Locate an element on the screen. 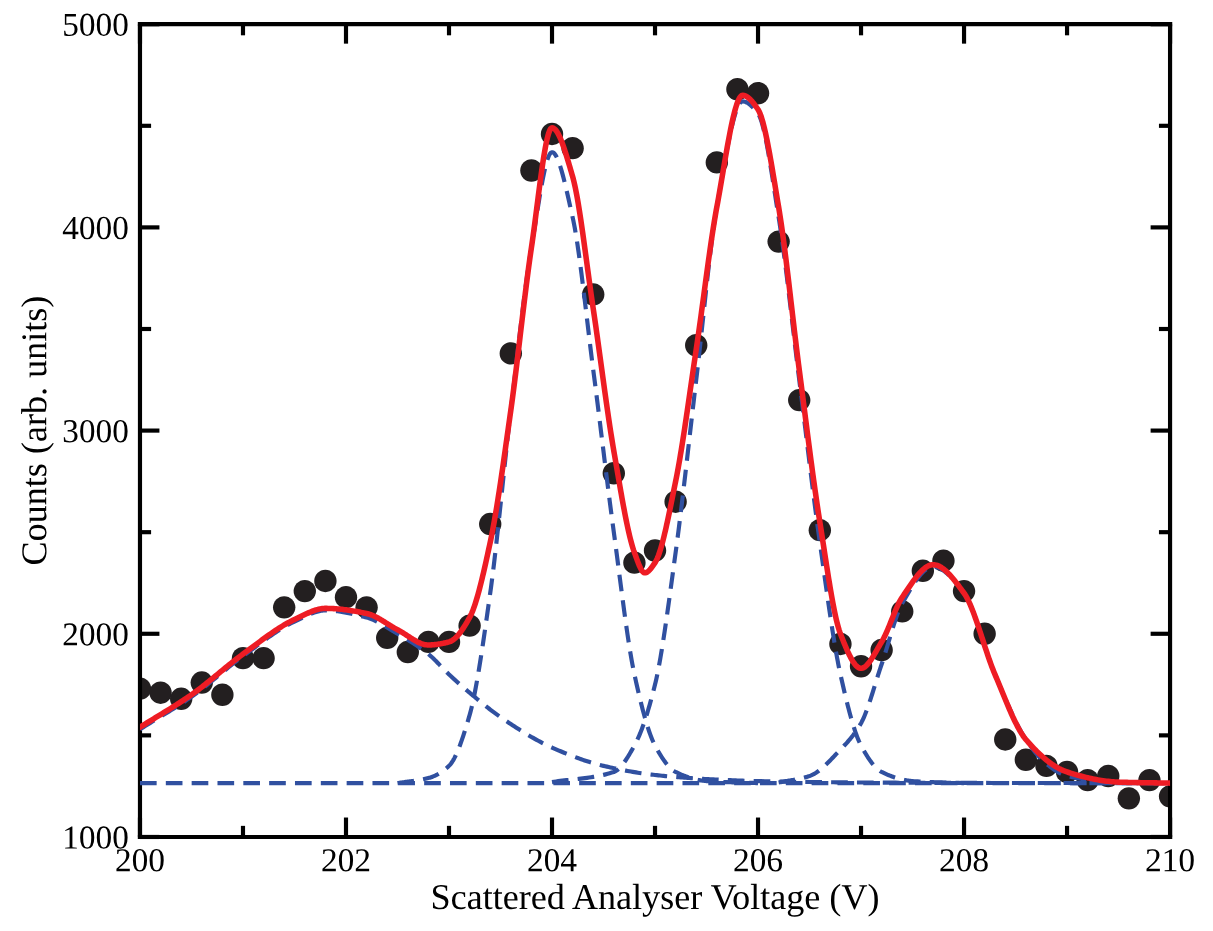 This screenshot has width=1213, height=931. y-axis-title: Counts (arb. units) is located at coordinates (37, 431).